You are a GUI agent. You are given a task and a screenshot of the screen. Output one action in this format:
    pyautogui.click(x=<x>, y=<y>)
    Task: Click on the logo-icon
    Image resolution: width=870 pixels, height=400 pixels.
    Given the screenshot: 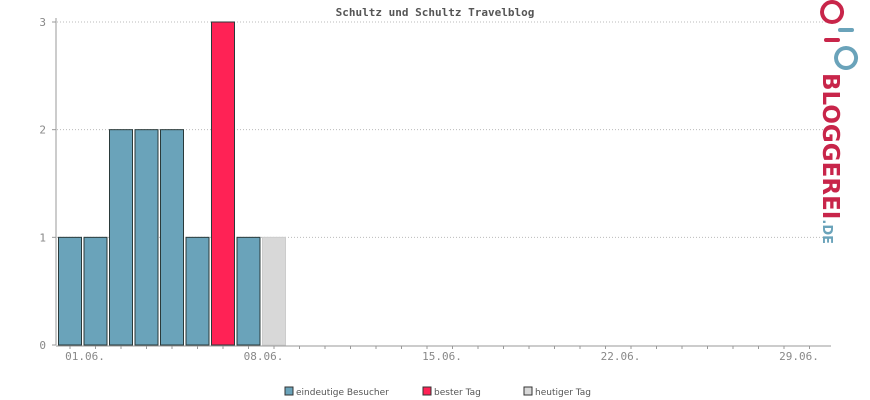 What is the action you would take?
    pyautogui.click(x=839, y=35)
    